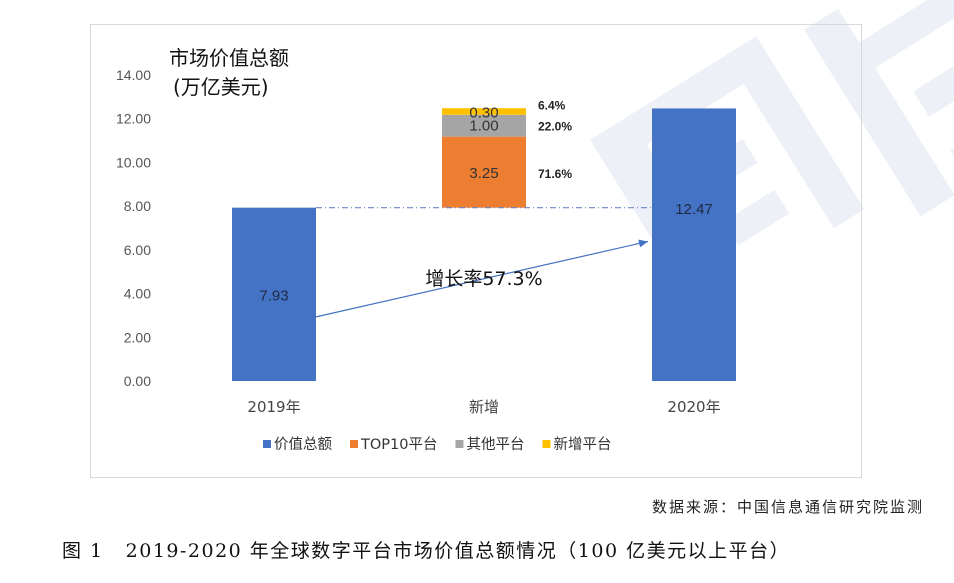 The width and height of the screenshot is (954, 583). I want to click on bar-2020, so click(694, 244).